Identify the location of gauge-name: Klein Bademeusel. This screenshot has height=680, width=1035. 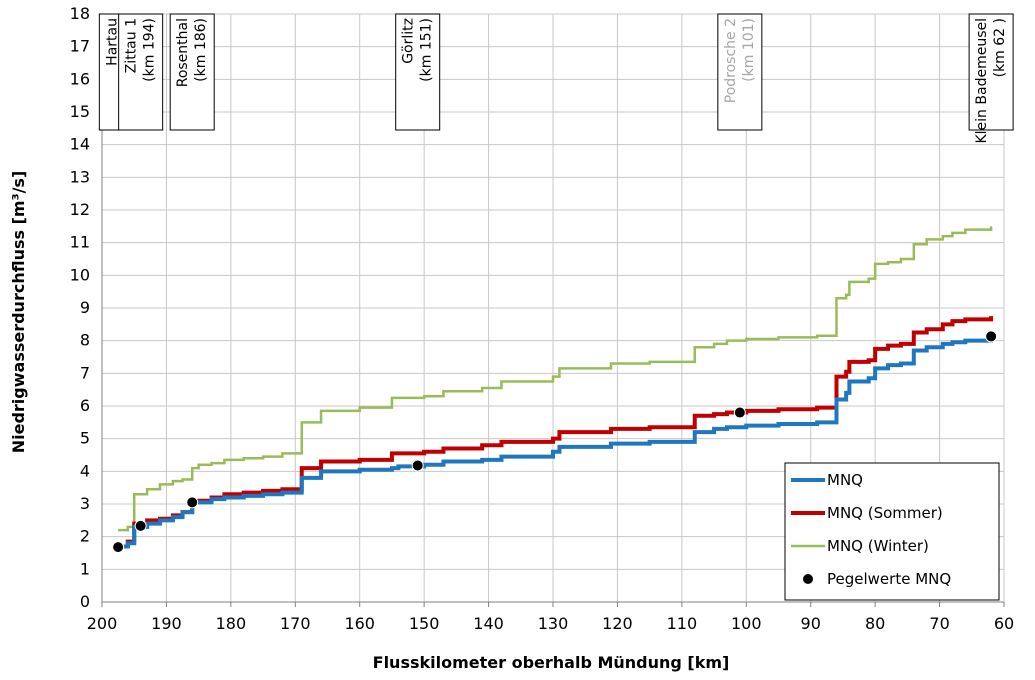
(982, 81).